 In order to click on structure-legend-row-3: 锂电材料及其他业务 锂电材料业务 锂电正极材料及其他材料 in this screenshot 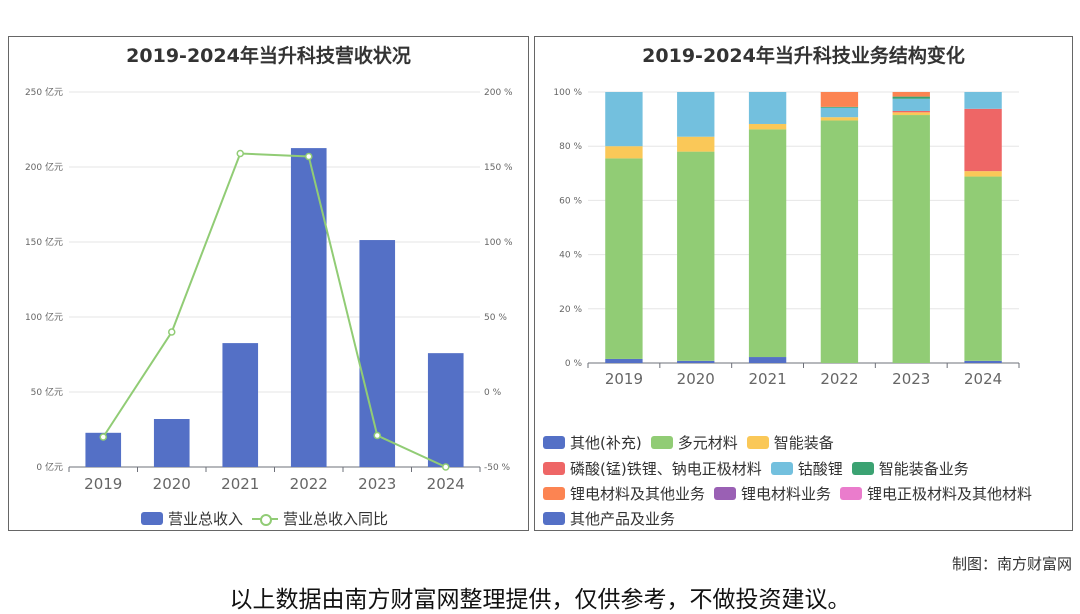, I will do `click(792, 493)`.